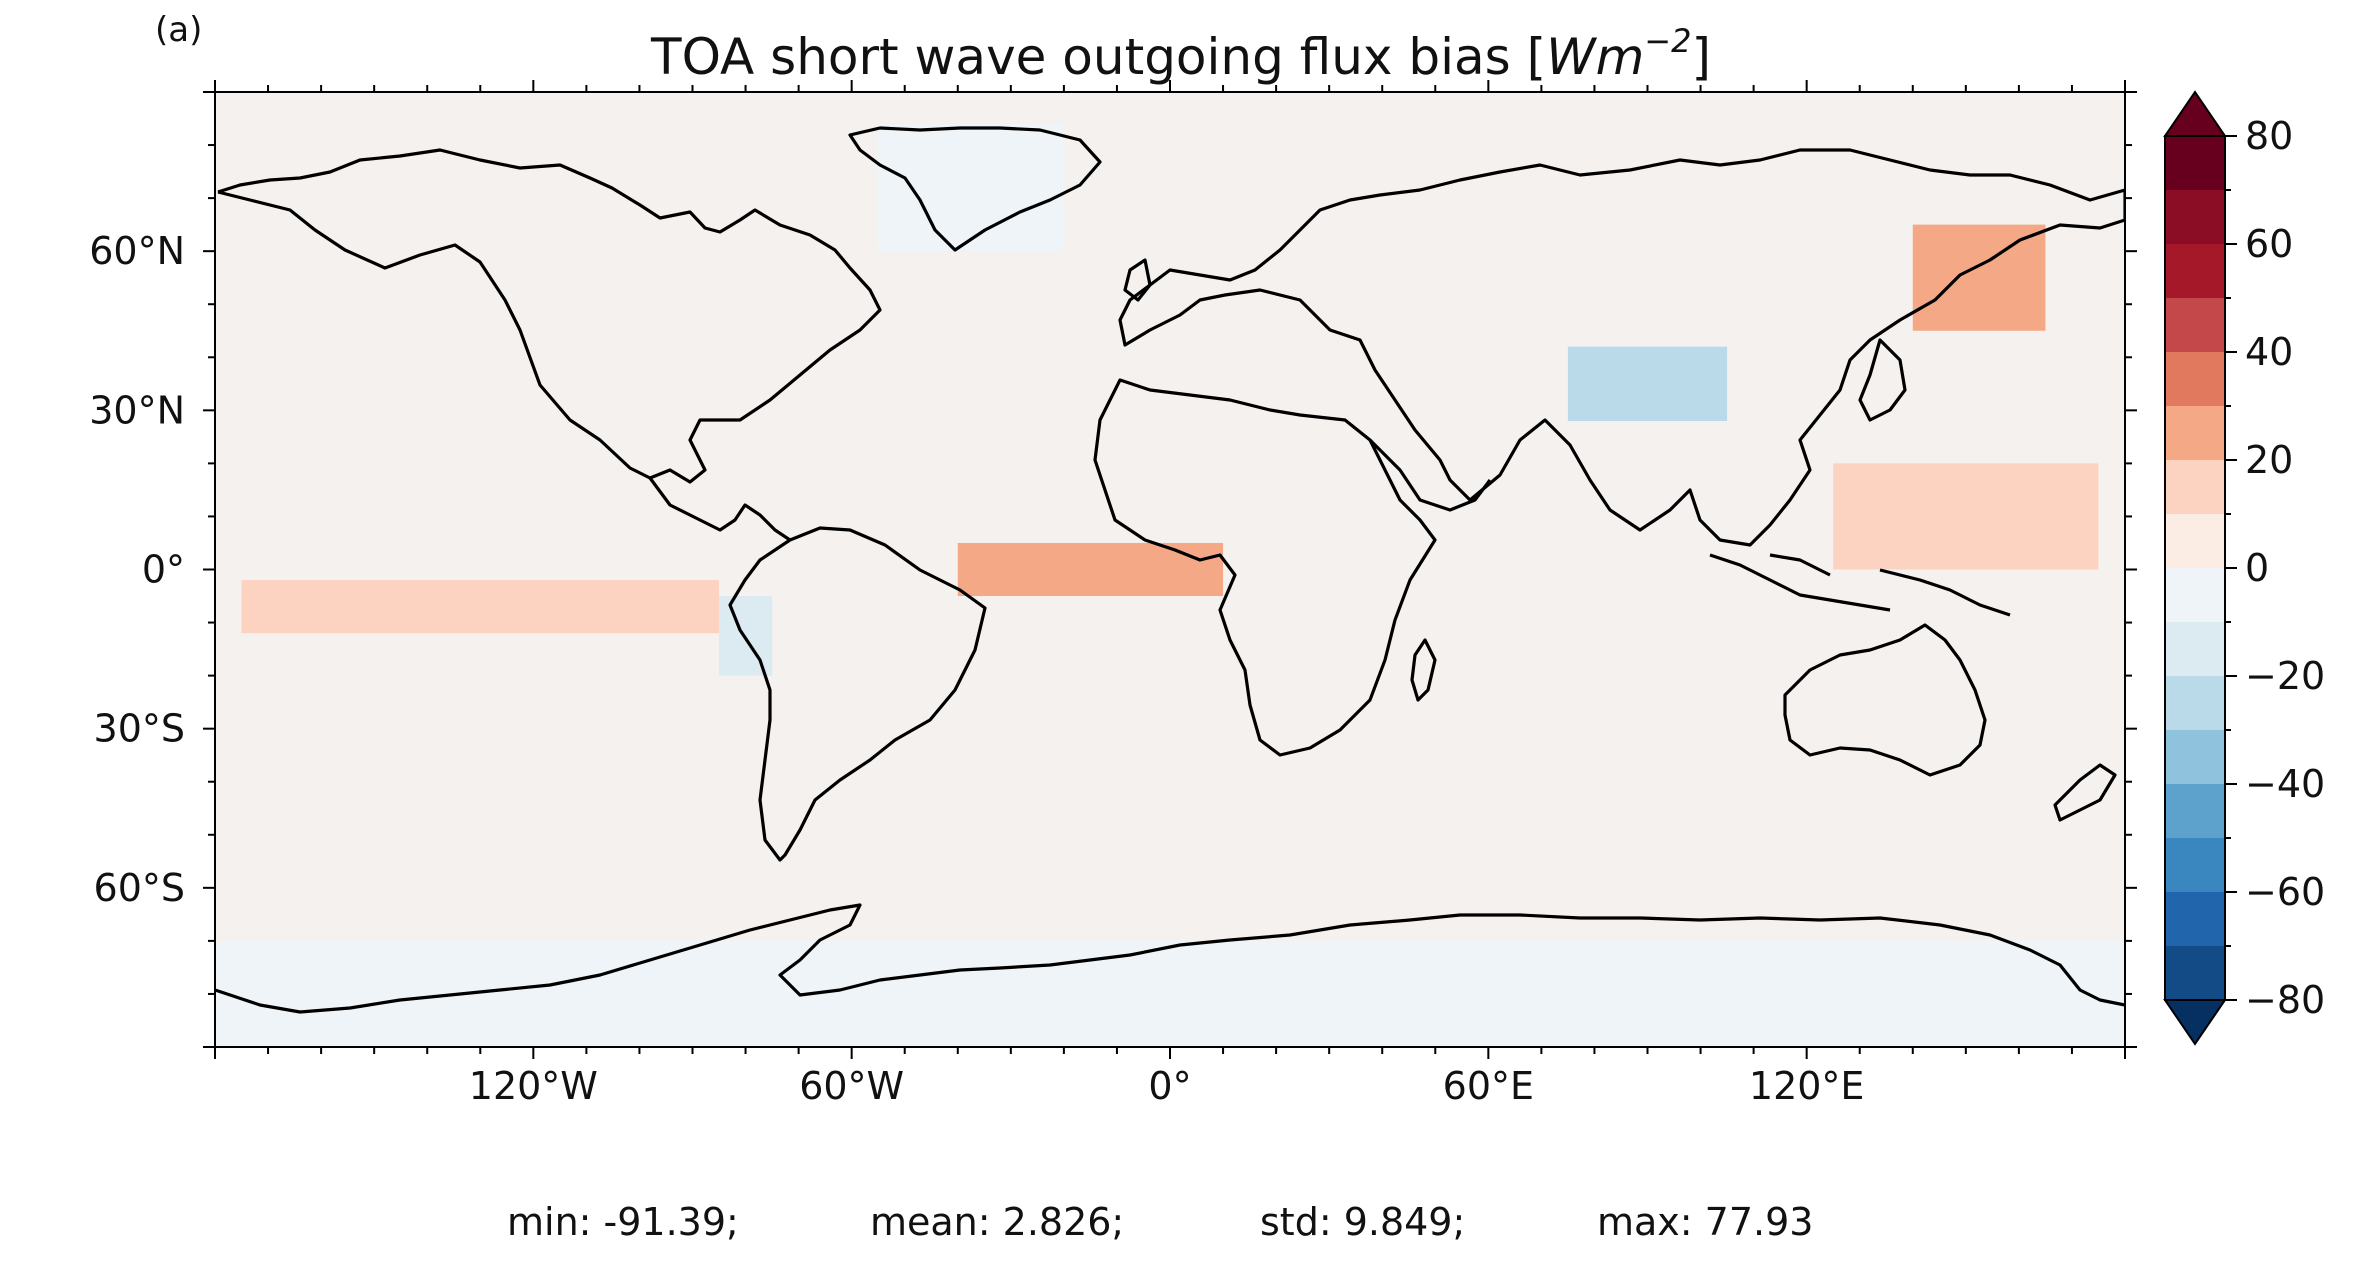 The width and height of the screenshot is (2362, 1263). Describe the element at coordinates (2285, 784) in the screenshot. I see `colorbar-tick-label: −40` at that location.